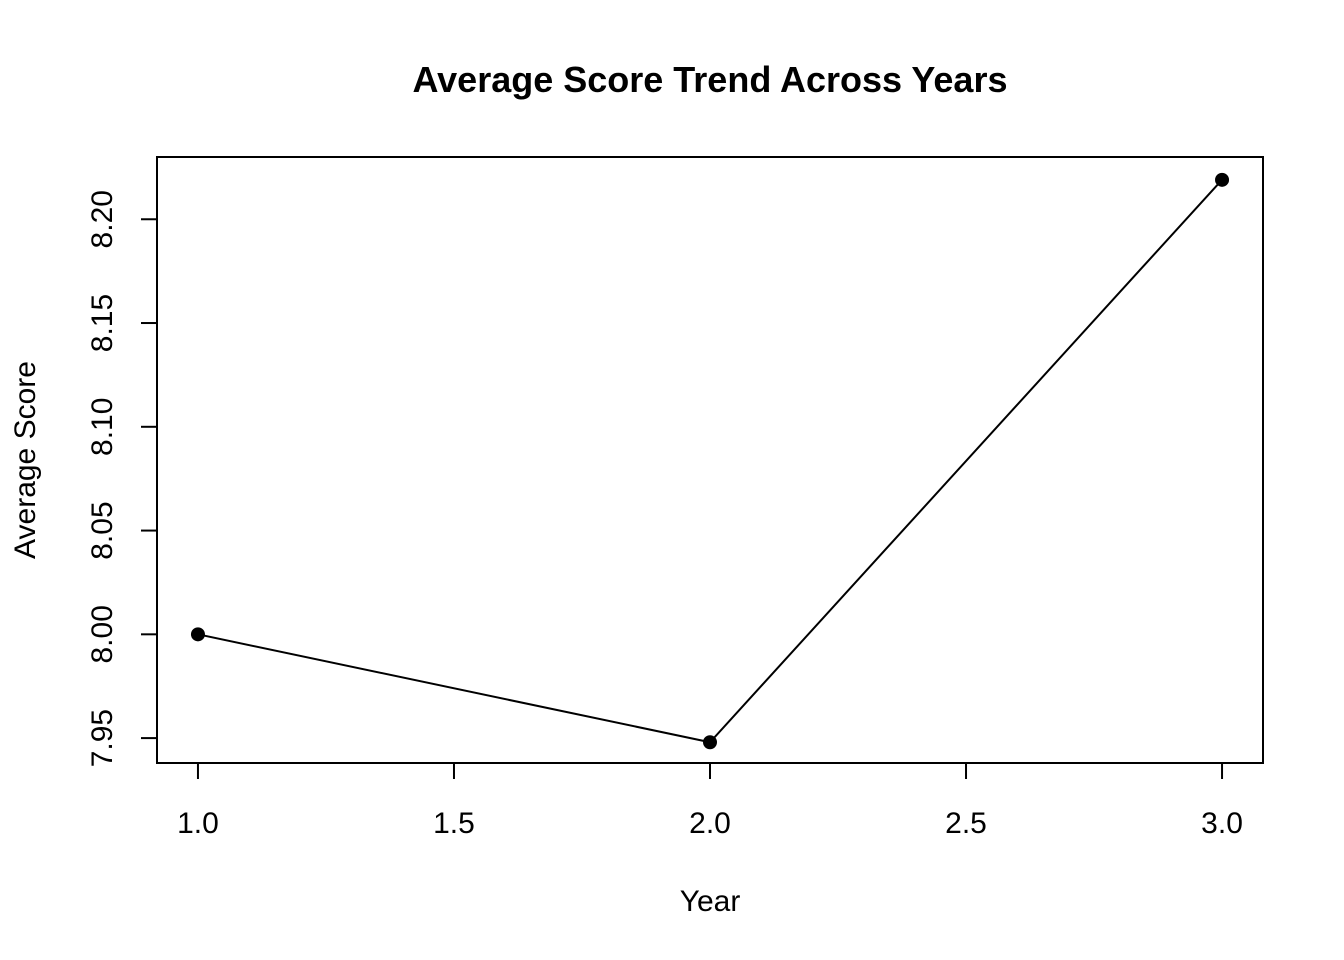  Describe the element at coordinates (966, 823) in the screenshot. I see `x-tick-label: 2.5` at that location.